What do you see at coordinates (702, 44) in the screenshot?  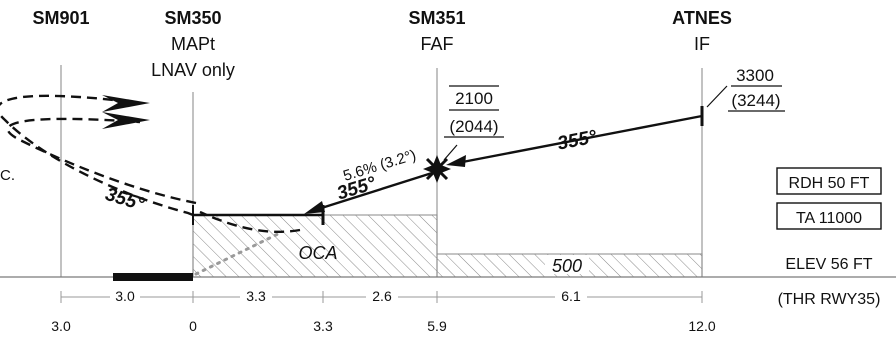 I see `fix-atnes-role: IF` at bounding box center [702, 44].